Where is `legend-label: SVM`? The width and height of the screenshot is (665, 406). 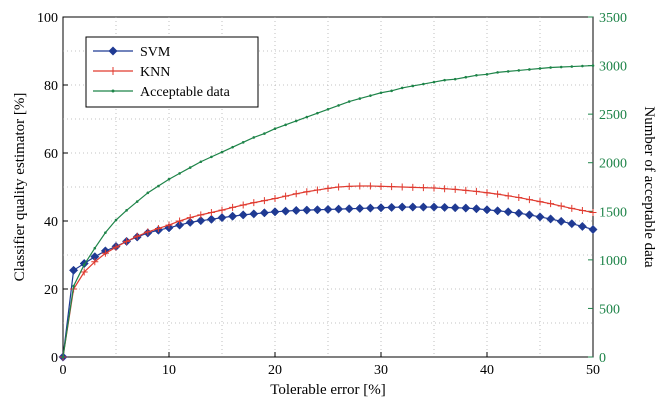 legend-label: SVM is located at coordinates (155, 52).